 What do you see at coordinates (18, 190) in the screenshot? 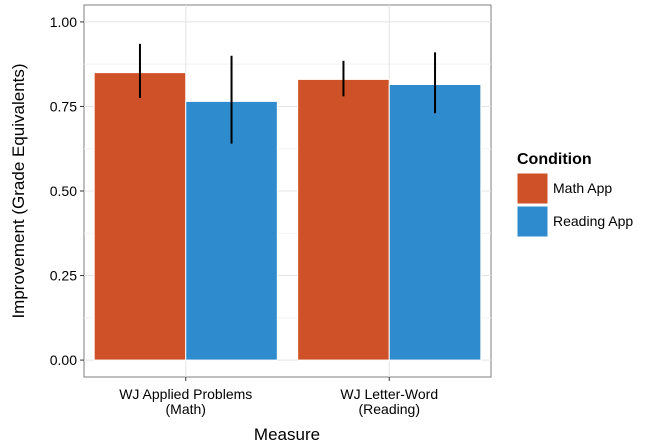
I see `y-axis-title: Improvement (Grade Equivalents)` at bounding box center [18, 190].